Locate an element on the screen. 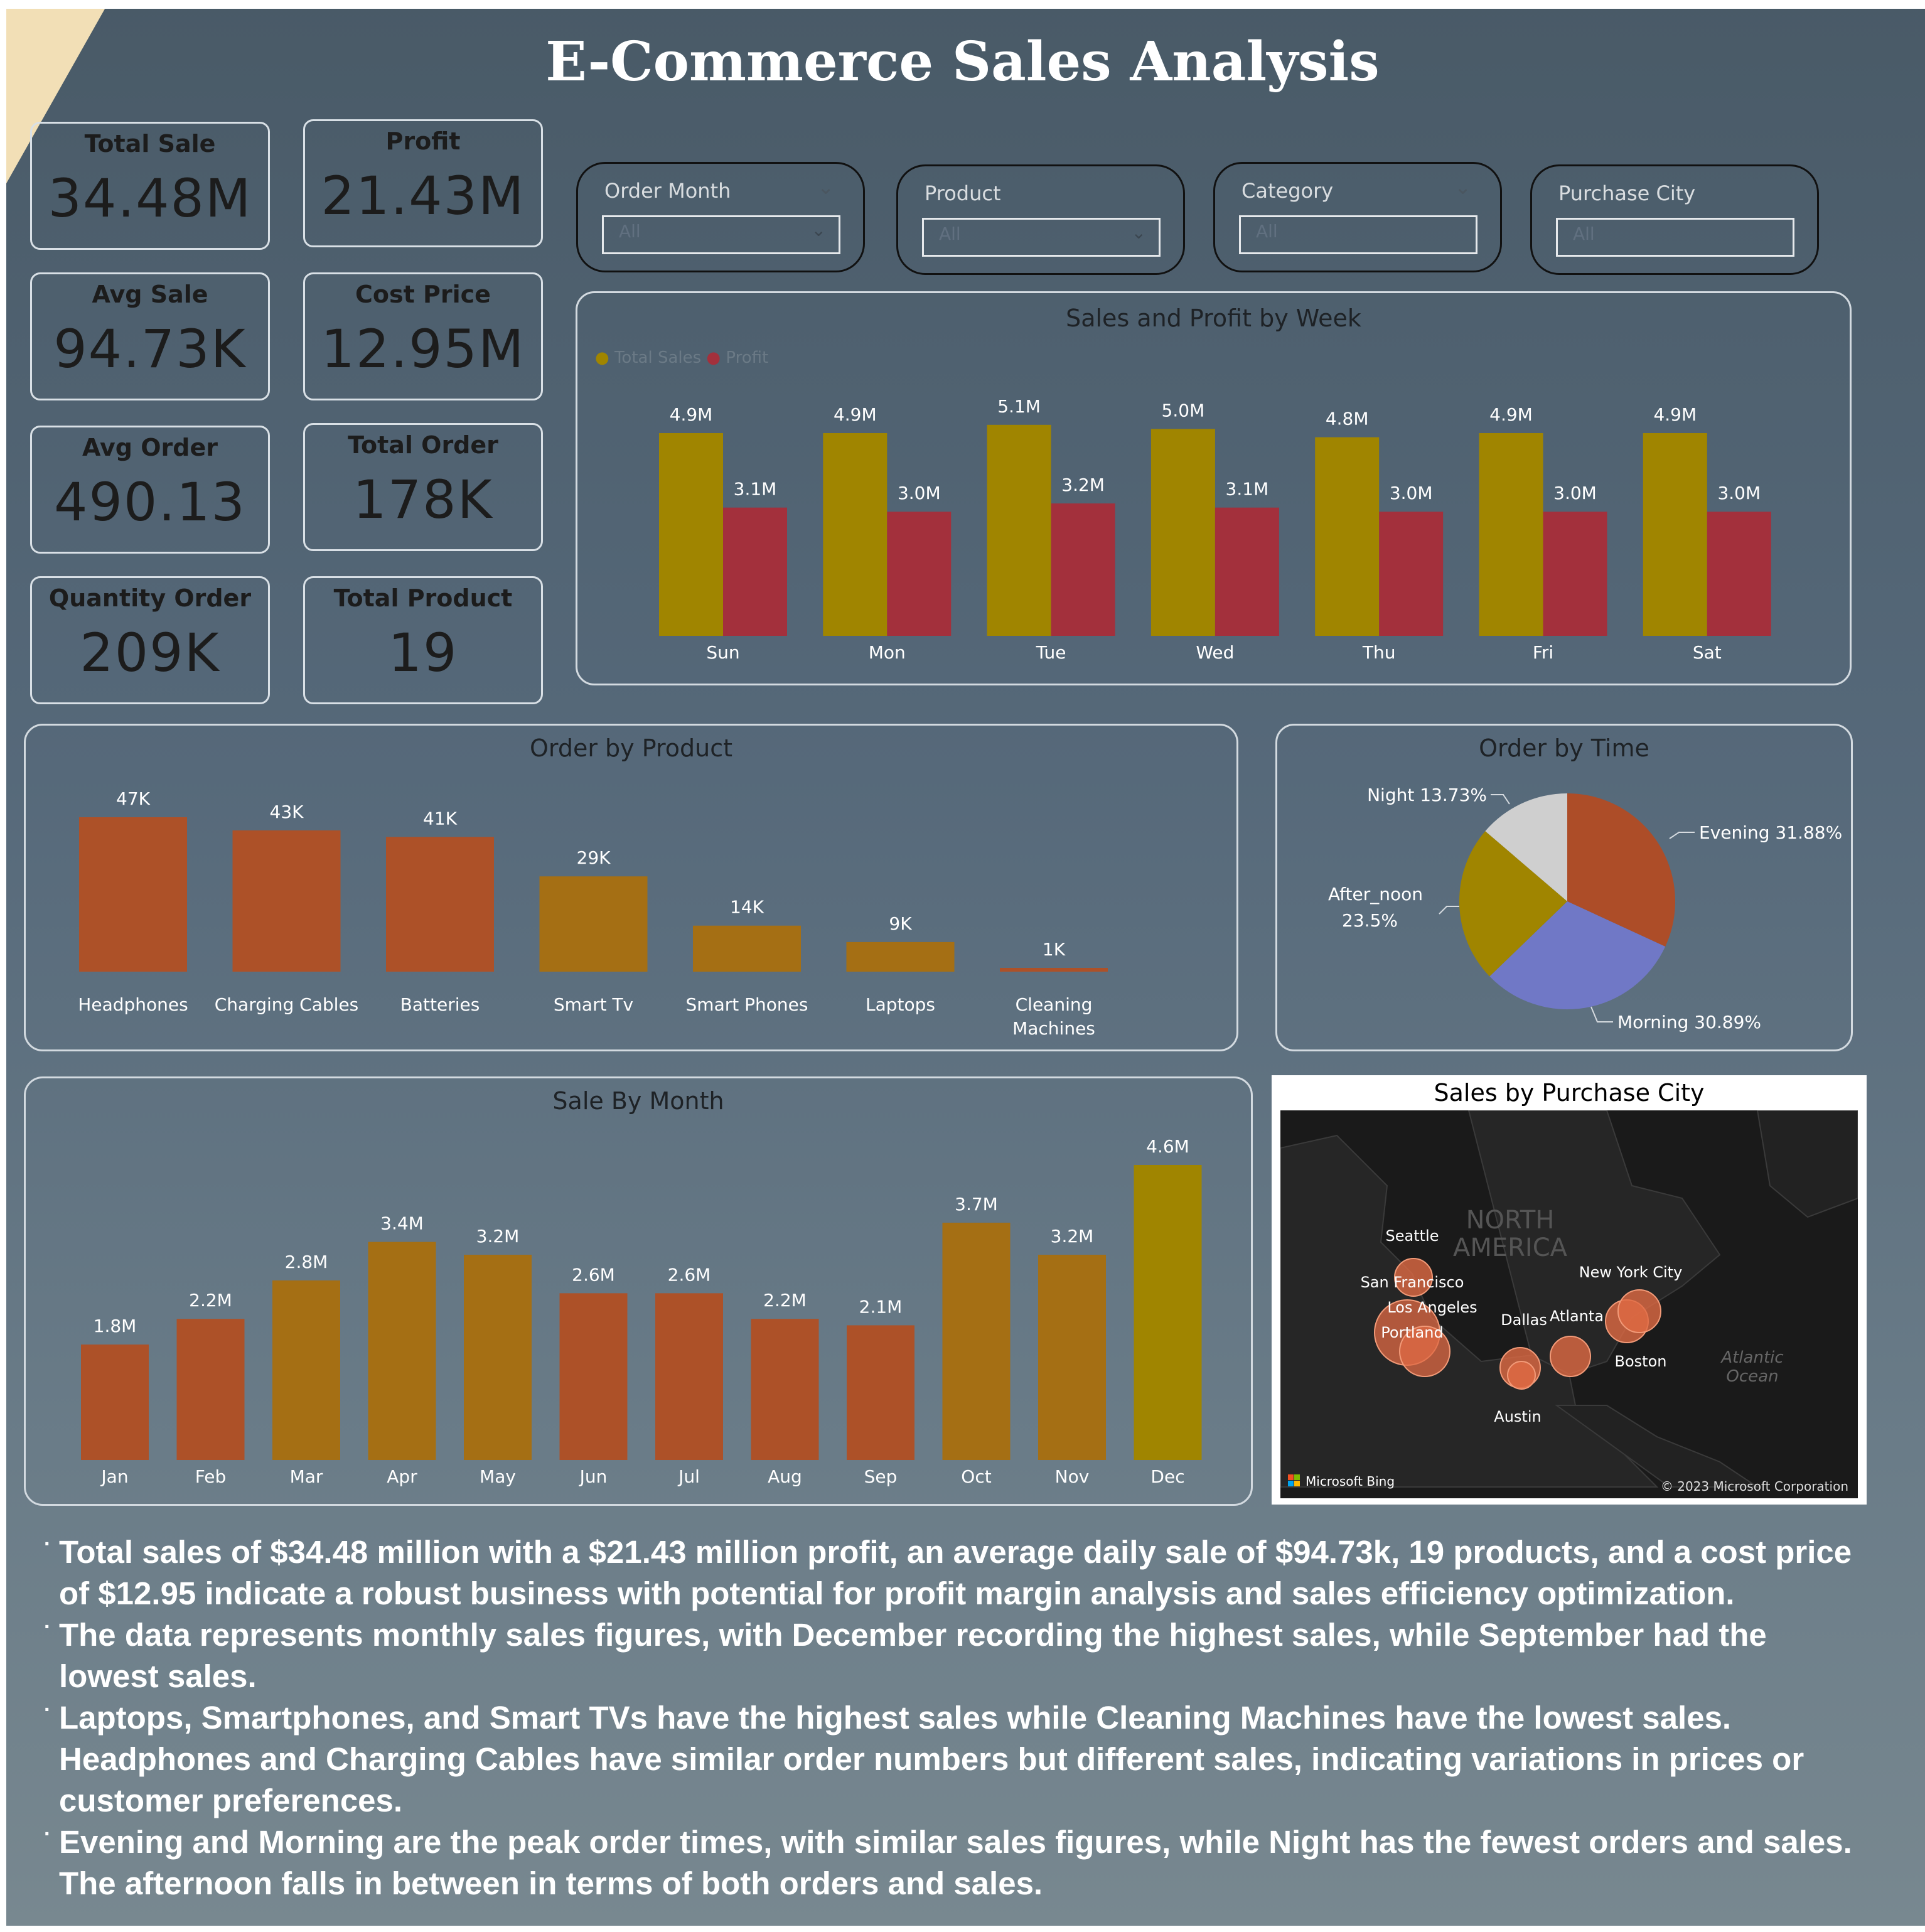 The image size is (1925, 1932). bottom-edge is located at coordinates (962, 1929).